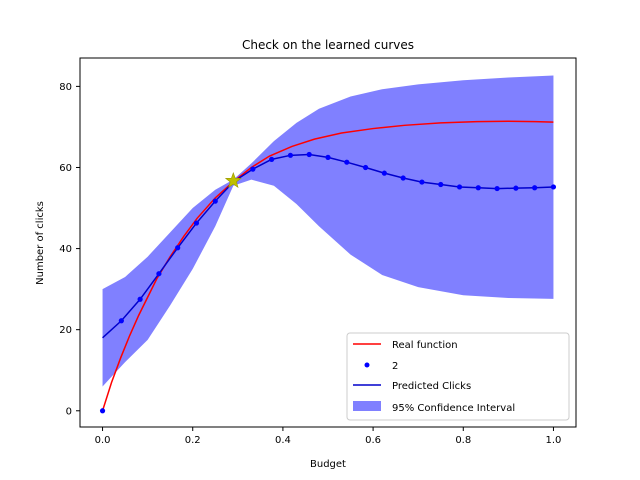  Describe the element at coordinates (453, 408) in the screenshot. I see `legend-confidence-interval-label: 95% Confidence Interval` at that location.